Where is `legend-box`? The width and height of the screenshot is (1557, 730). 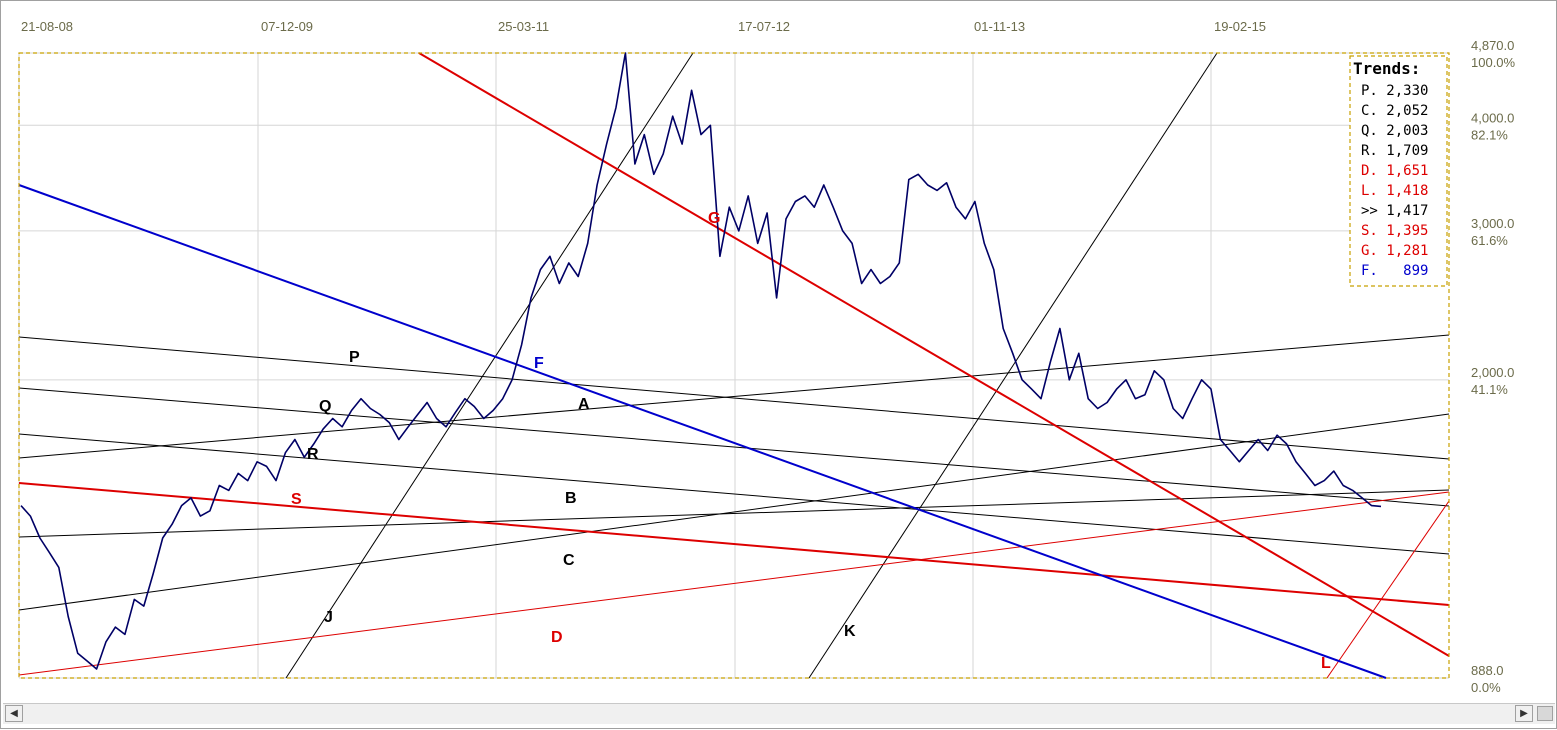
legend-box is located at coordinates (1398, 171).